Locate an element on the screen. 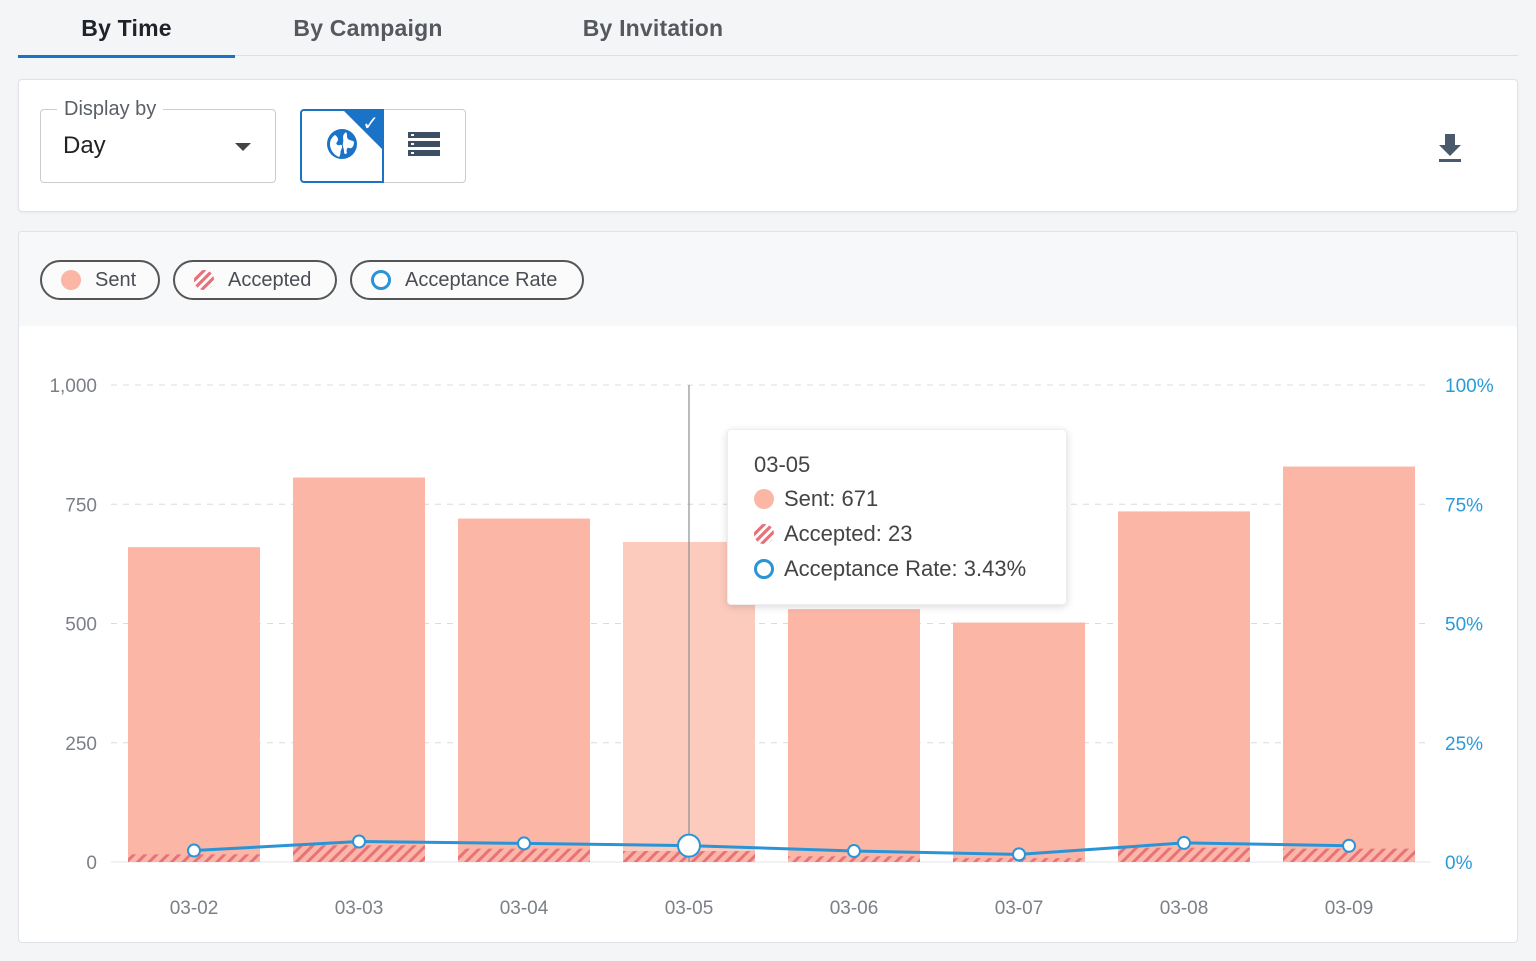 The height and width of the screenshot is (961, 1536). toolbar-card: Display by Day ✓ is located at coordinates (768, 145).